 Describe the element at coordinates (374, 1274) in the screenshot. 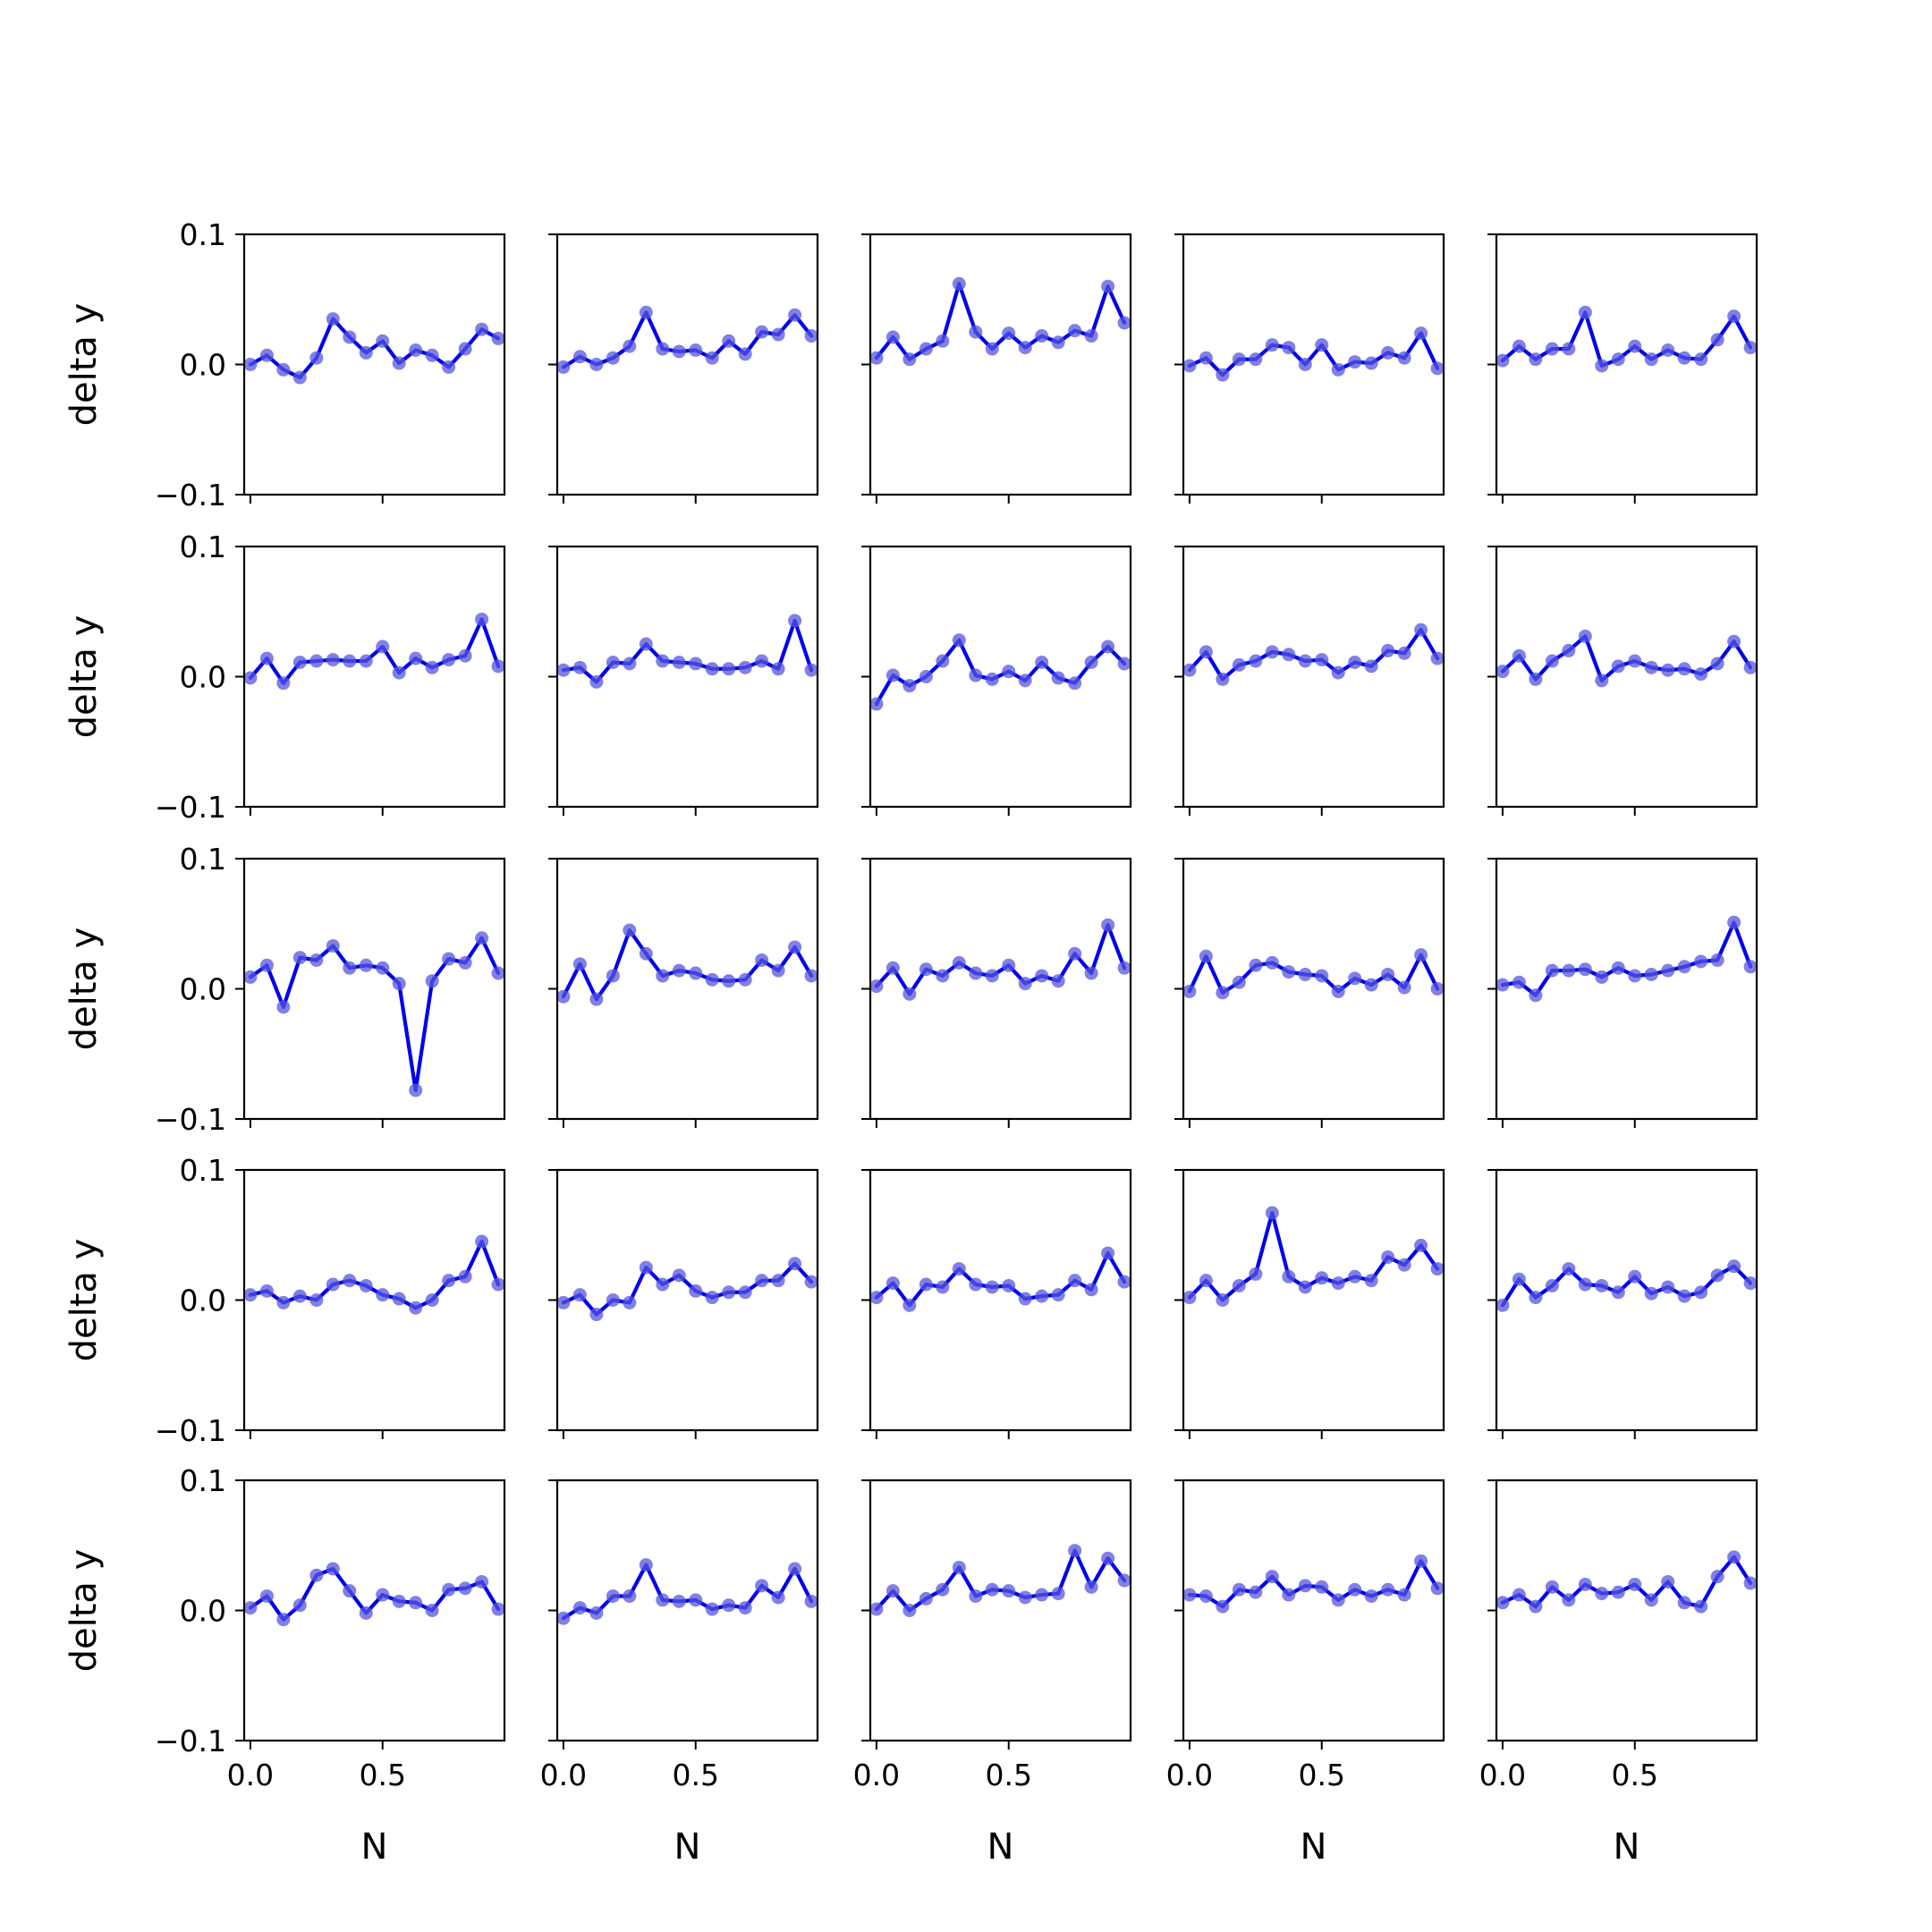

I see `panel-r4-c1-series-line` at that location.